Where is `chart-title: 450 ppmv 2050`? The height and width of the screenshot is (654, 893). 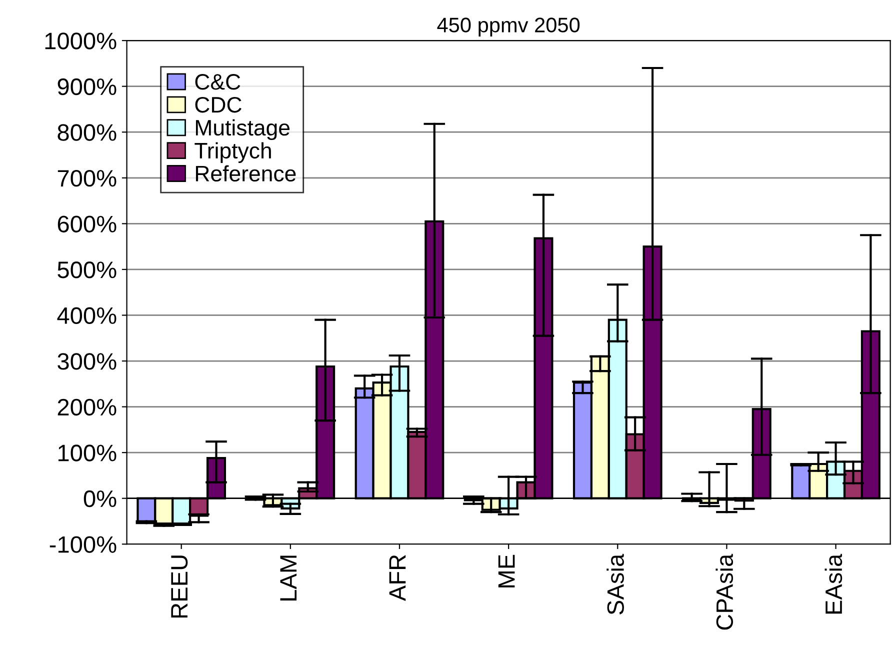 chart-title: 450 ppmv 2050 is located at coordinates (508, 27).